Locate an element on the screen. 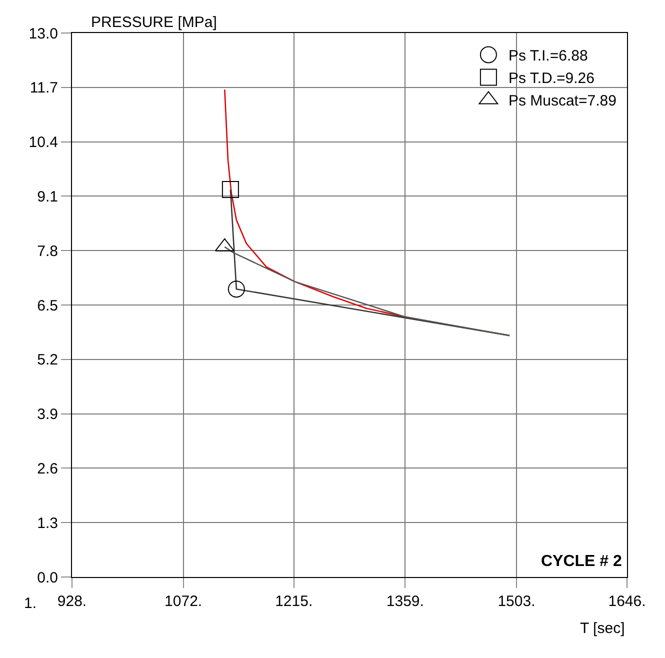  y-tick-label: 10.4 is located at coordinates (43, 143).